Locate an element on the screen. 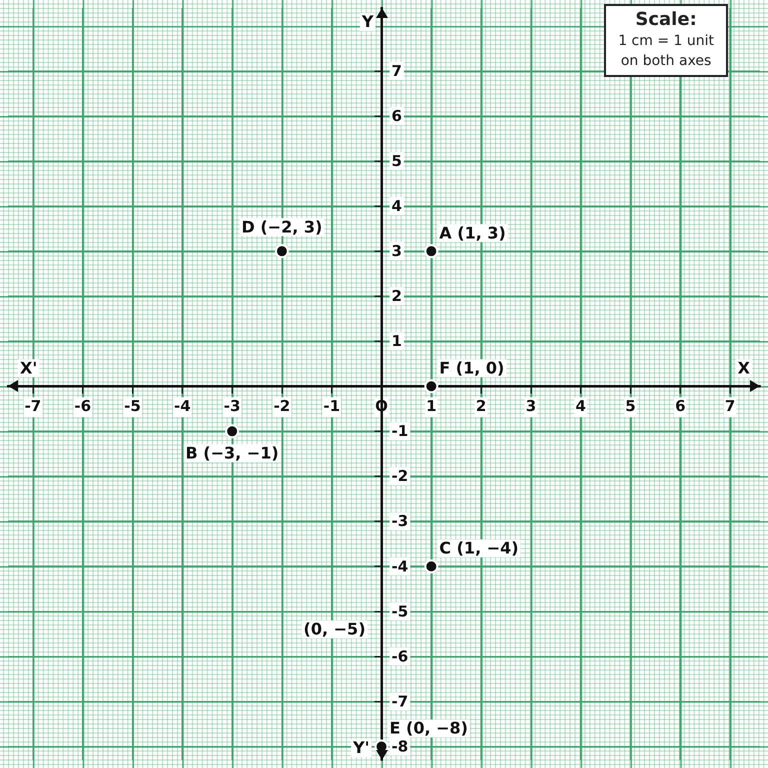  y-tick-label: -5 is located at coordinates (400, 611).